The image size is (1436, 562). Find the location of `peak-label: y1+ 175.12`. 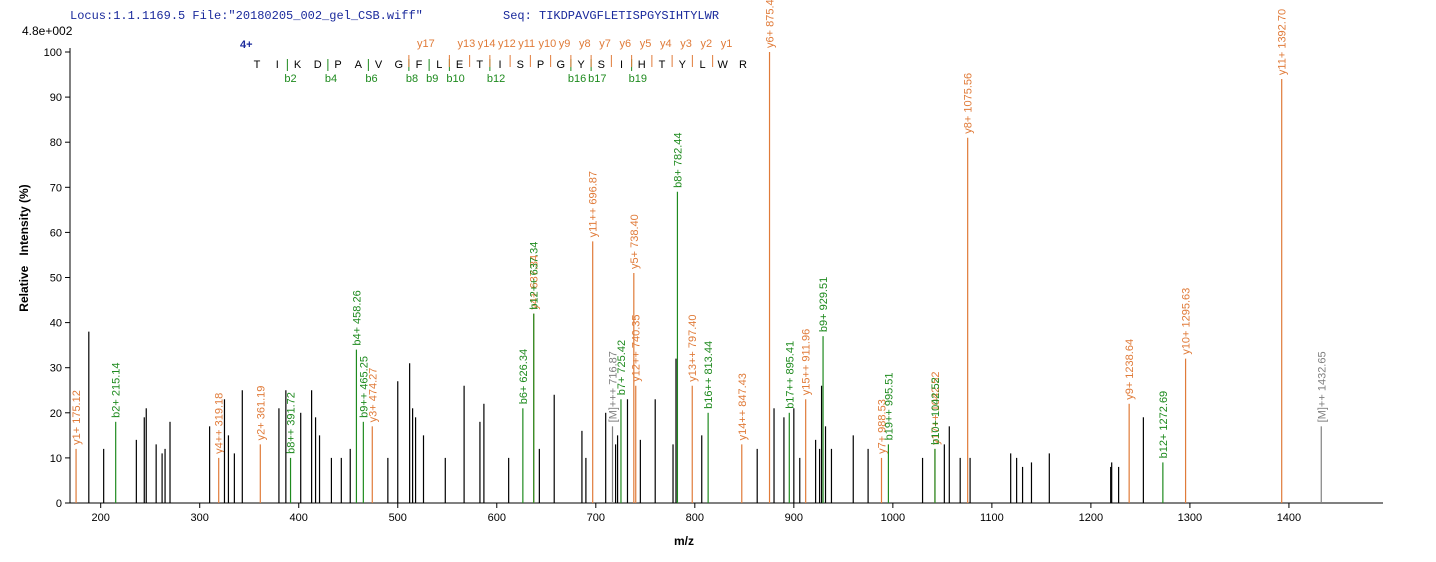

peak-label: y1+ 175.12 is located at coordinates (77, 417).